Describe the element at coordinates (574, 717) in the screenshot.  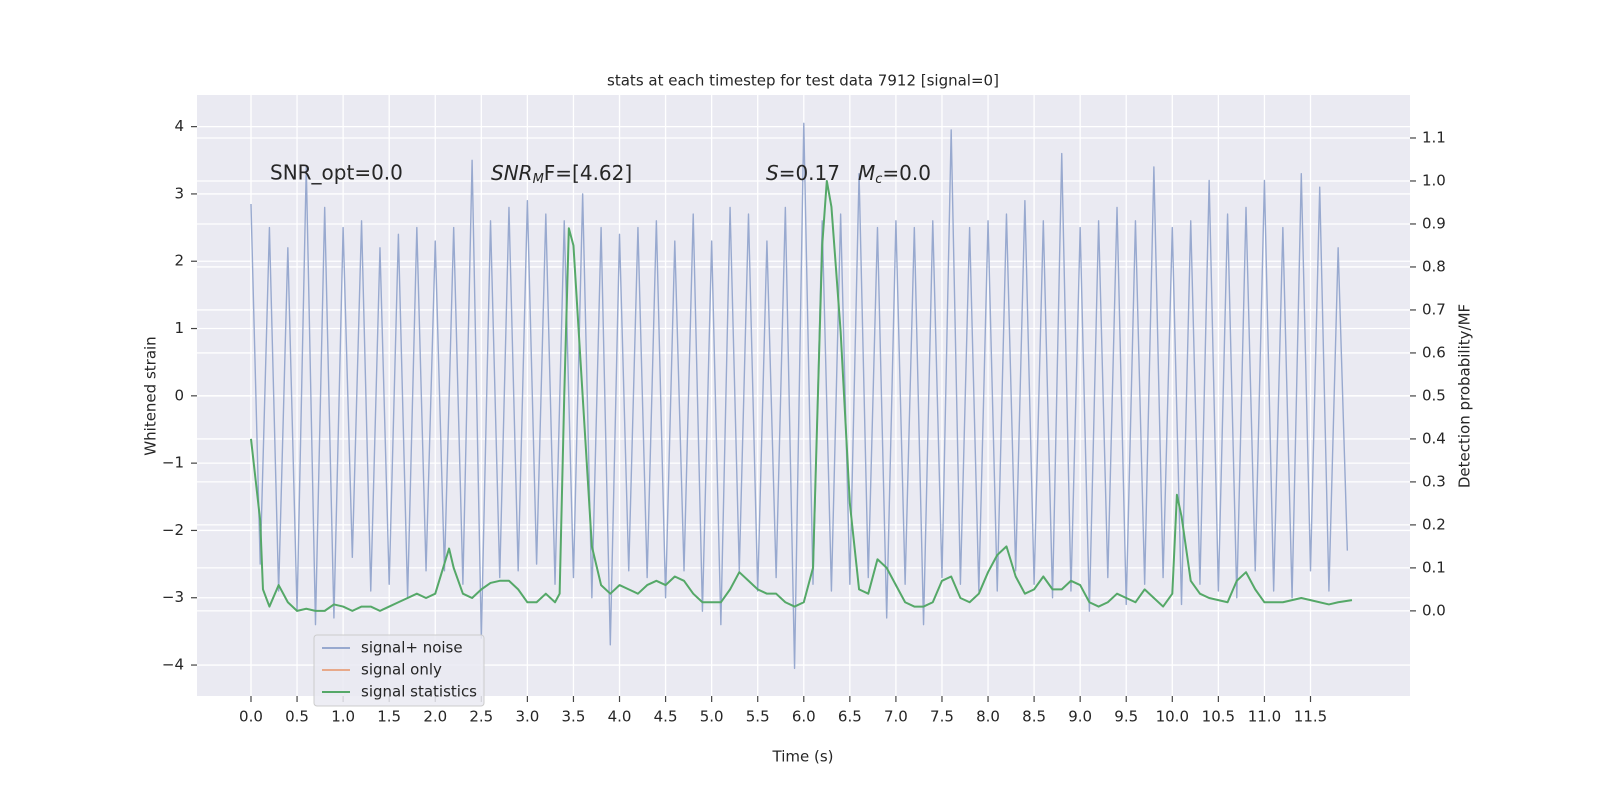
I see `x-tick-label: 3.5` at that location.